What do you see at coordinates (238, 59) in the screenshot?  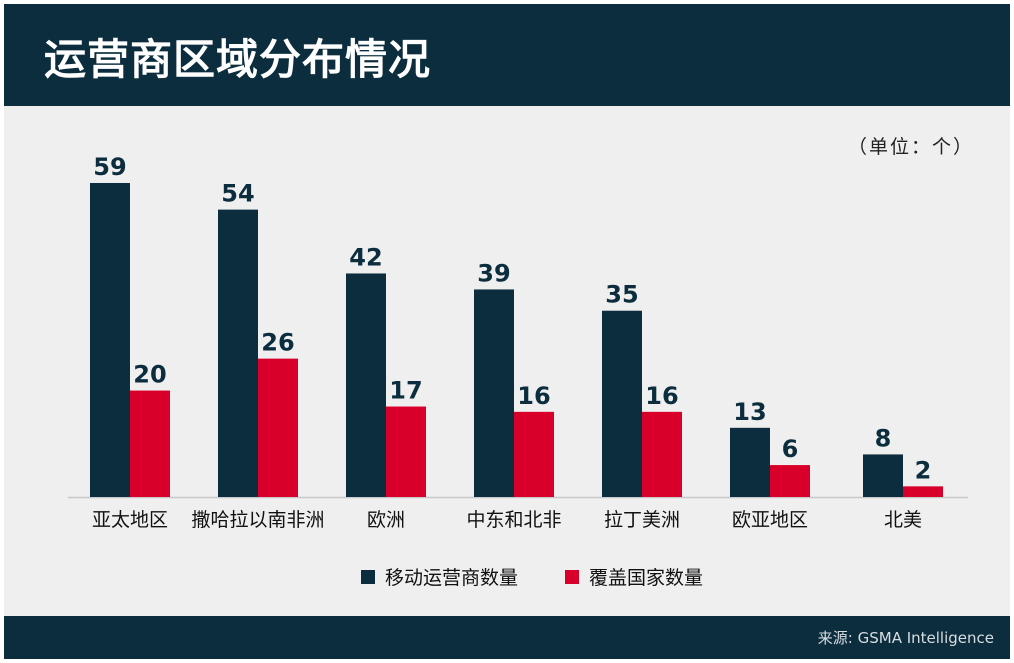 I see `chart-title: 运营商区域分布情况` at bounding box center [238, 59].